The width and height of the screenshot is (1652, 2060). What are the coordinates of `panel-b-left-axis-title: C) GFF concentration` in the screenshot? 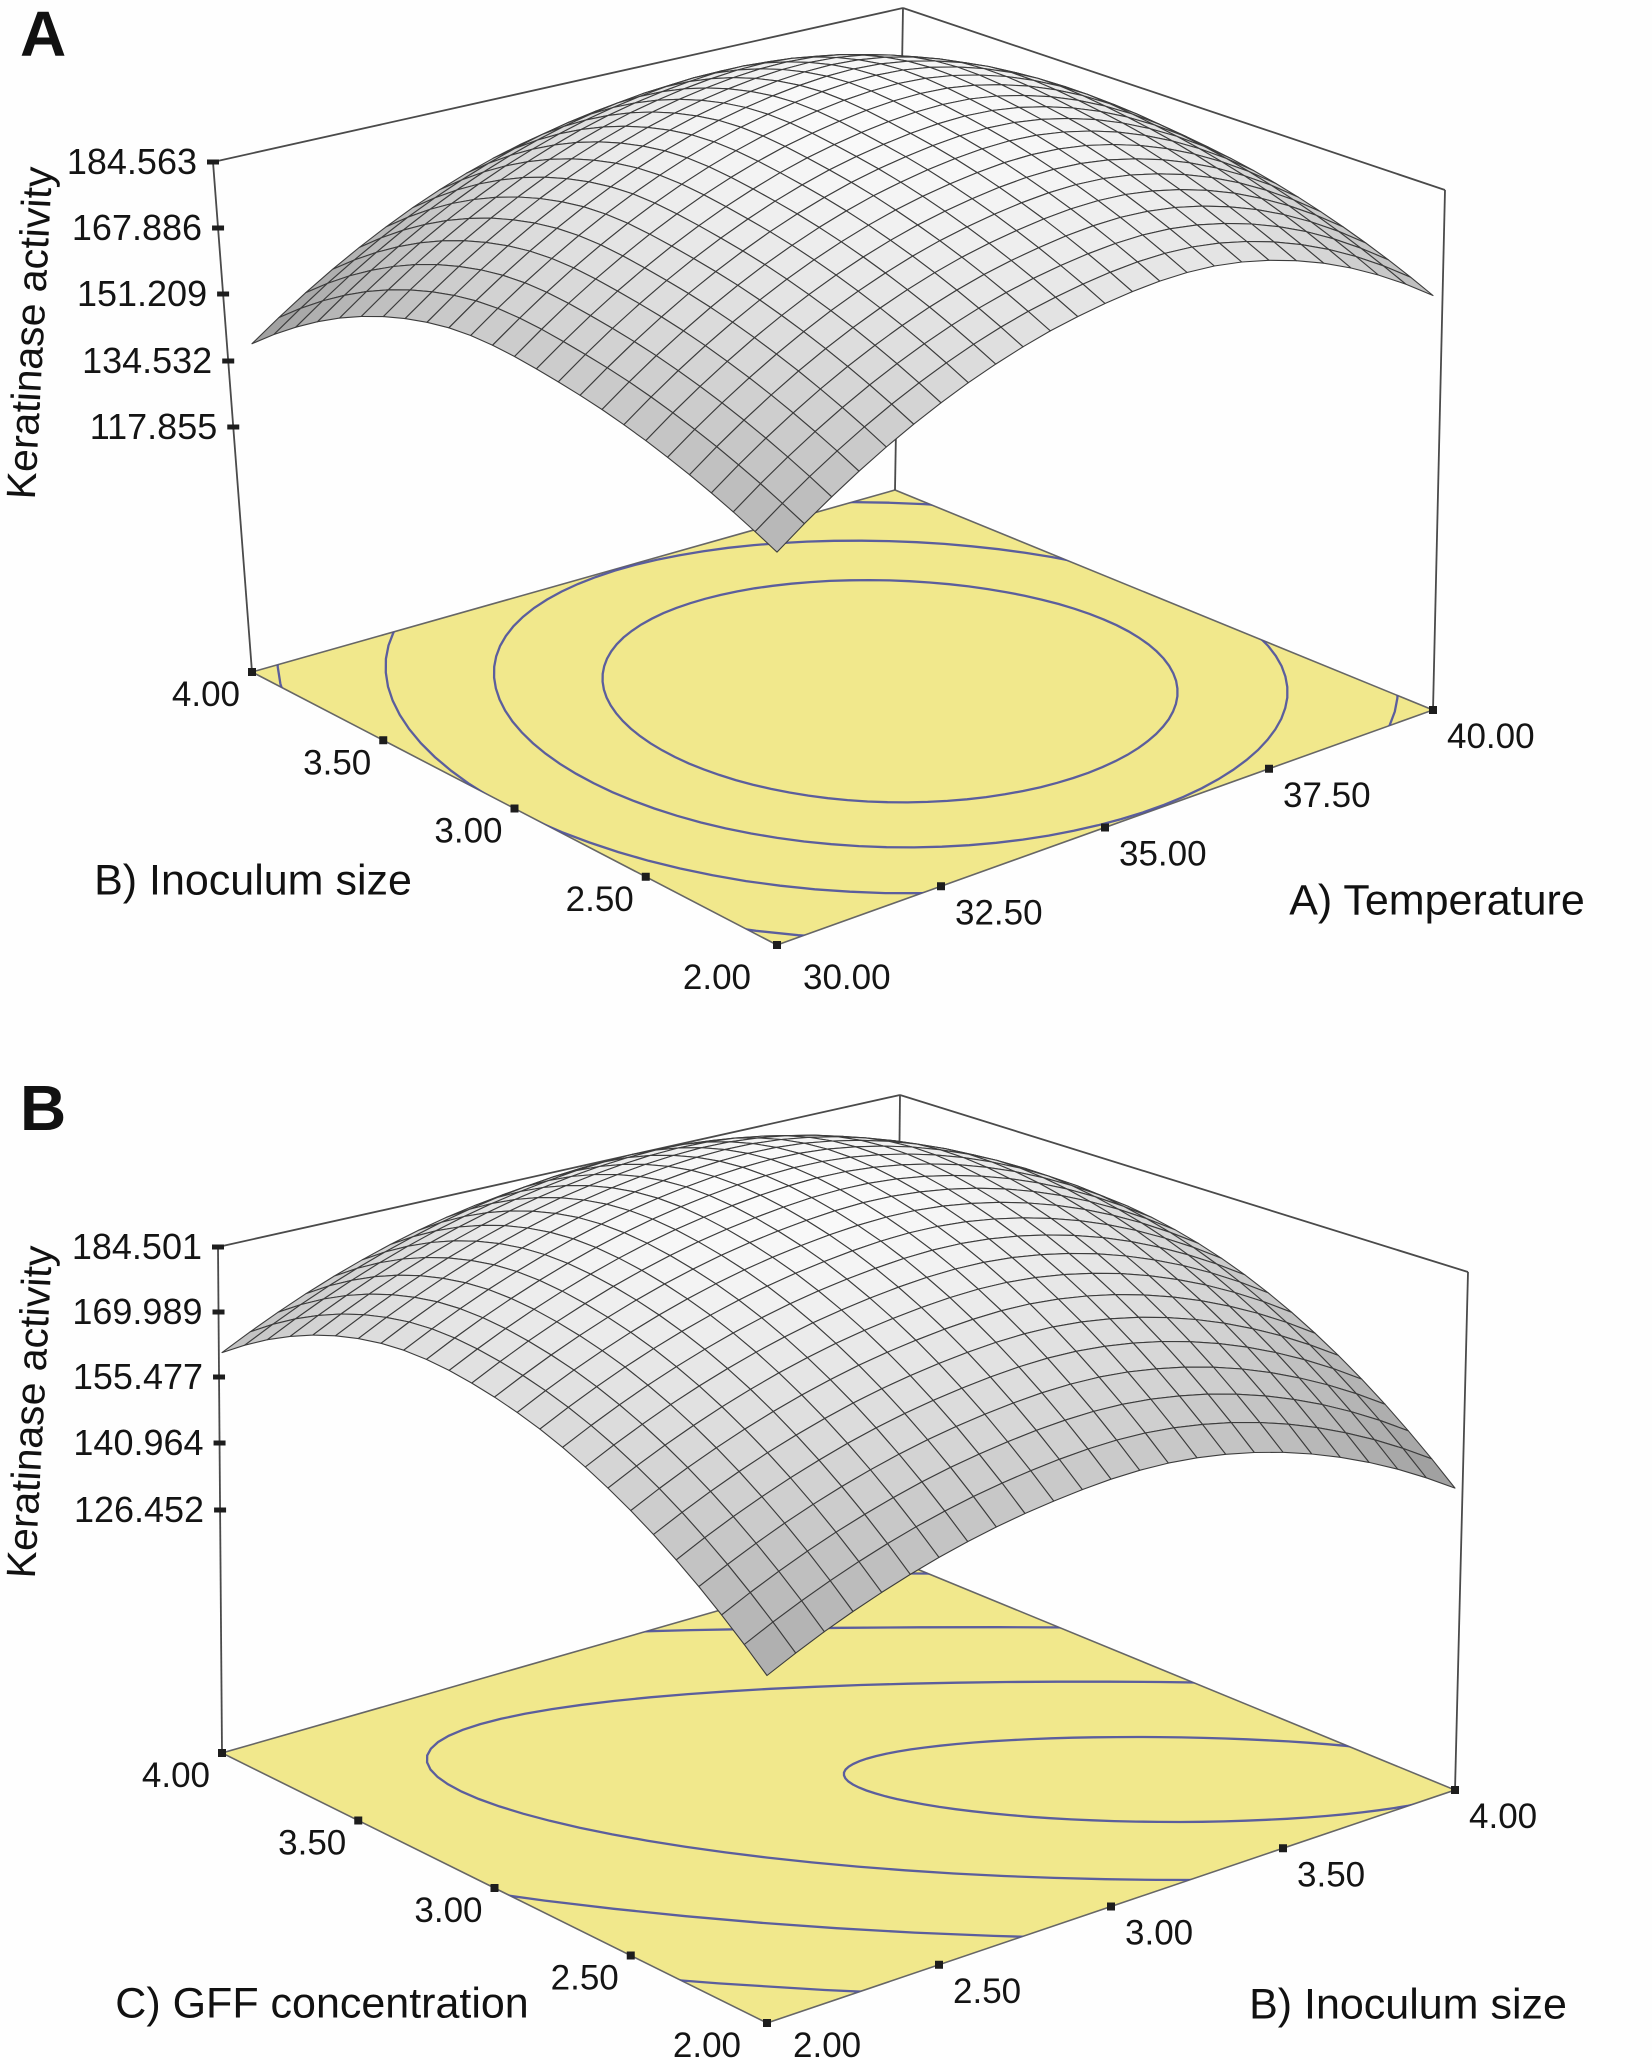 It's located at (322, 2003).